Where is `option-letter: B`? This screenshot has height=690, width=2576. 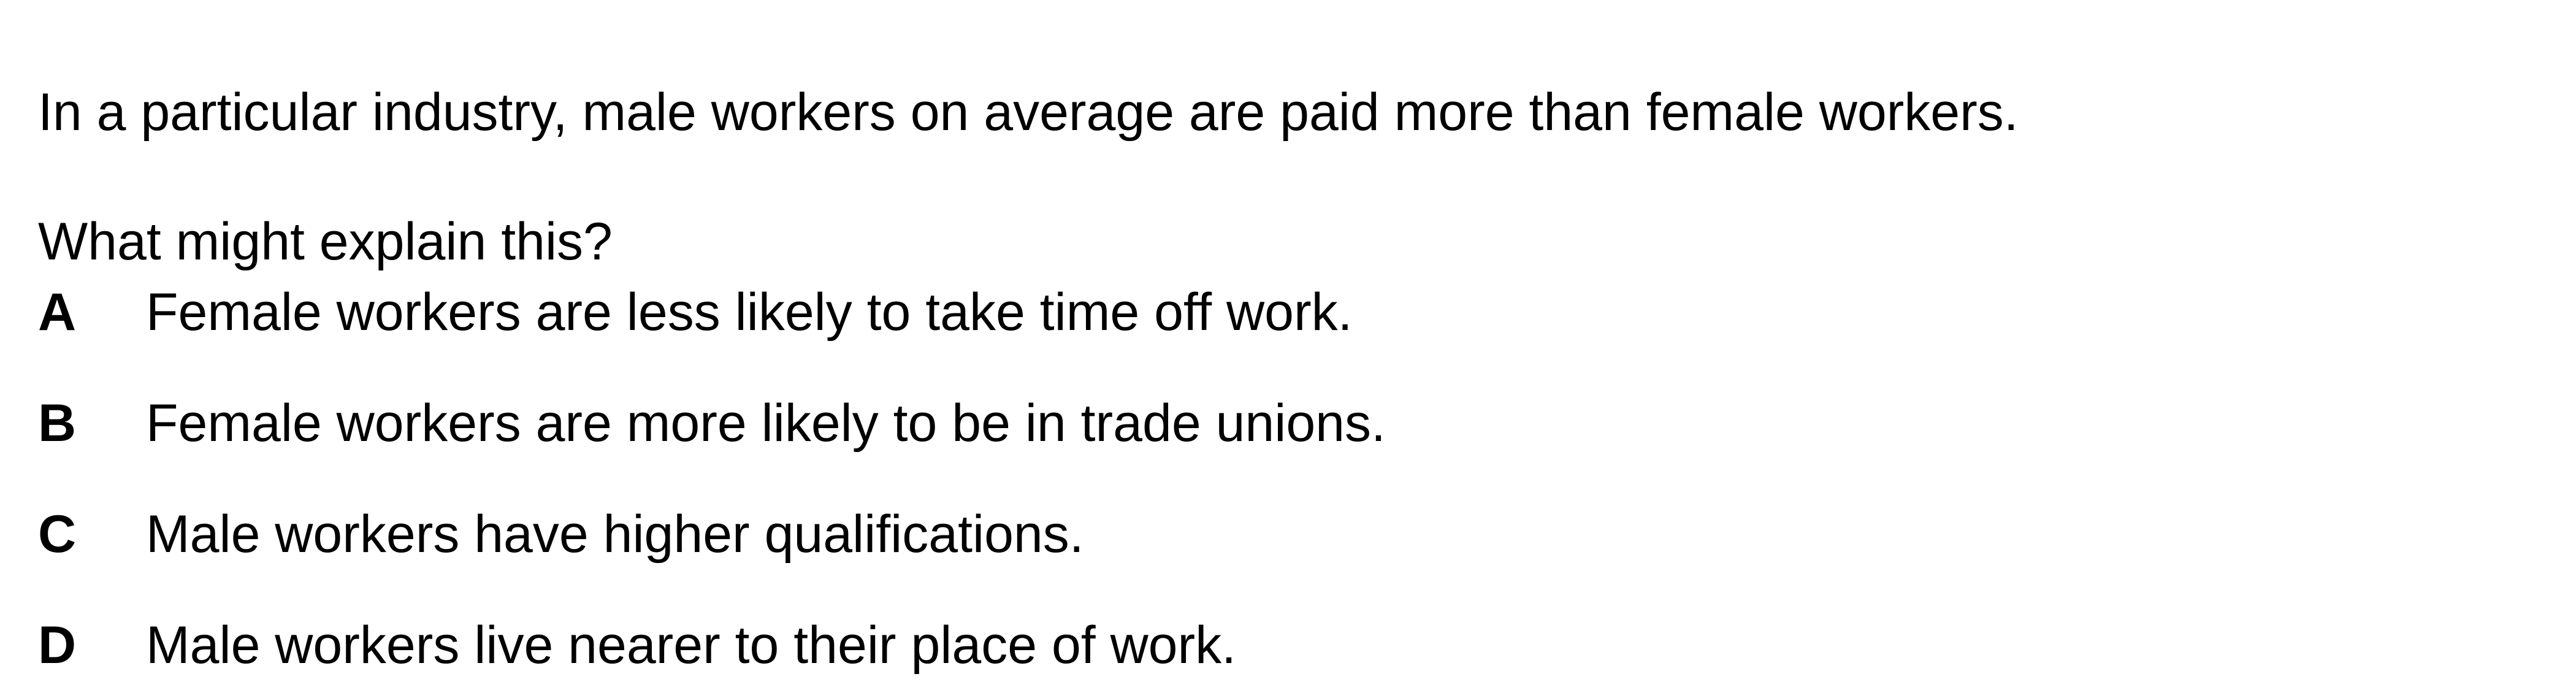
option-letter: B is located at coordinates (57, 423).